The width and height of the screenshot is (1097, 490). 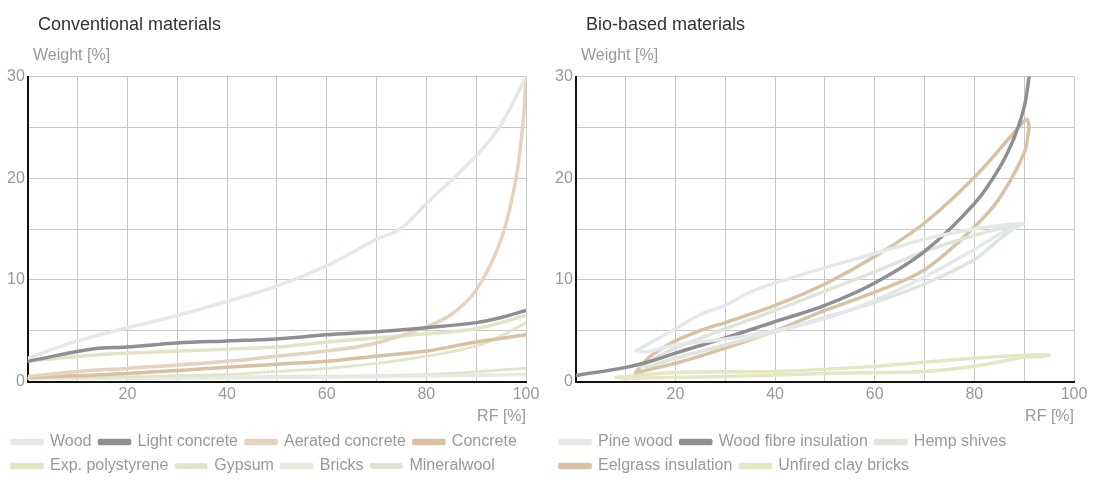 What do you see at coordinates (188, 441) in the screenshot?
I see `legend-label: Light concrete` at bounding box center [188, 441].